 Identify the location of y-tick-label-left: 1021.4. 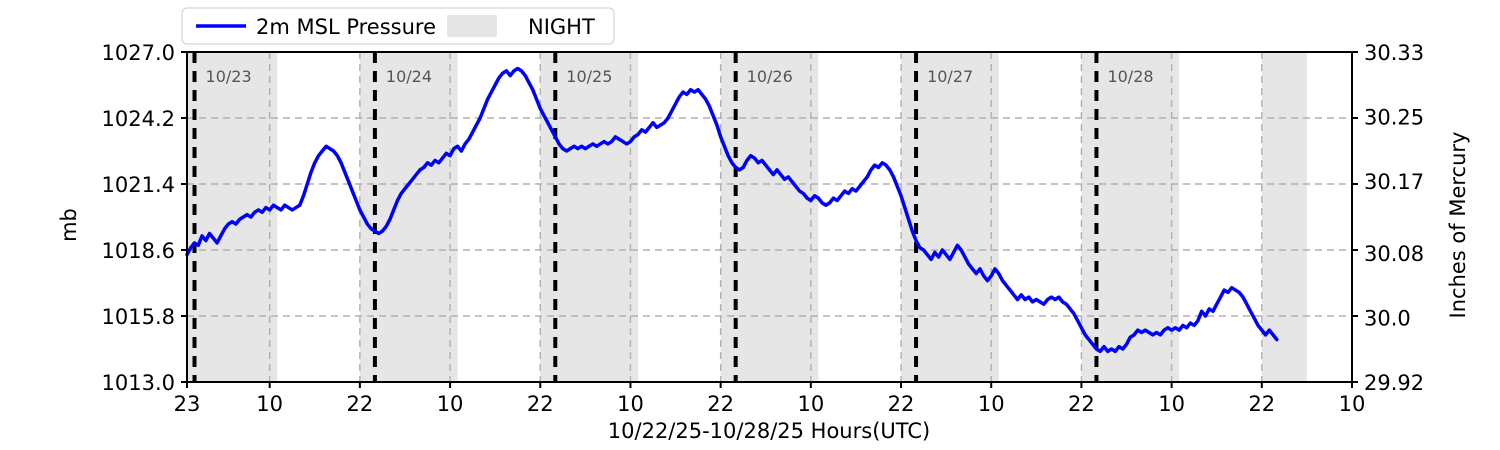
(138, 185).